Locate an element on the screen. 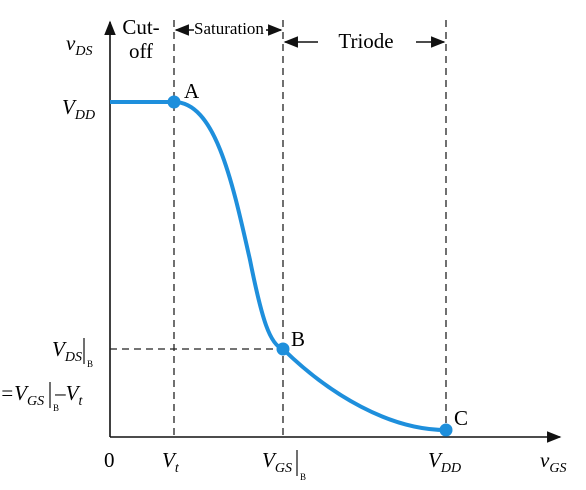 The width and height of the screenshot is (586, 490). x-label: Vt is located at coordinates (171, 462).